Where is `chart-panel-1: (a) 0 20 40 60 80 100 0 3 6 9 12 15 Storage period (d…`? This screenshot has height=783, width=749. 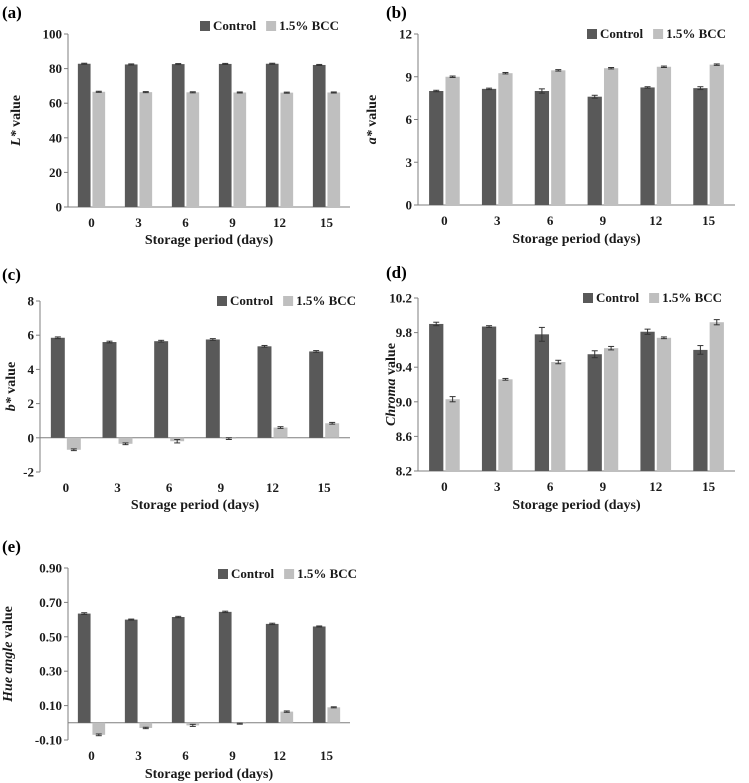 chart-panel-1: (a) 0 20 40 60 80 100 0 3 6 9 12 15 Storage period (d… is located at coordinates (176, 125).